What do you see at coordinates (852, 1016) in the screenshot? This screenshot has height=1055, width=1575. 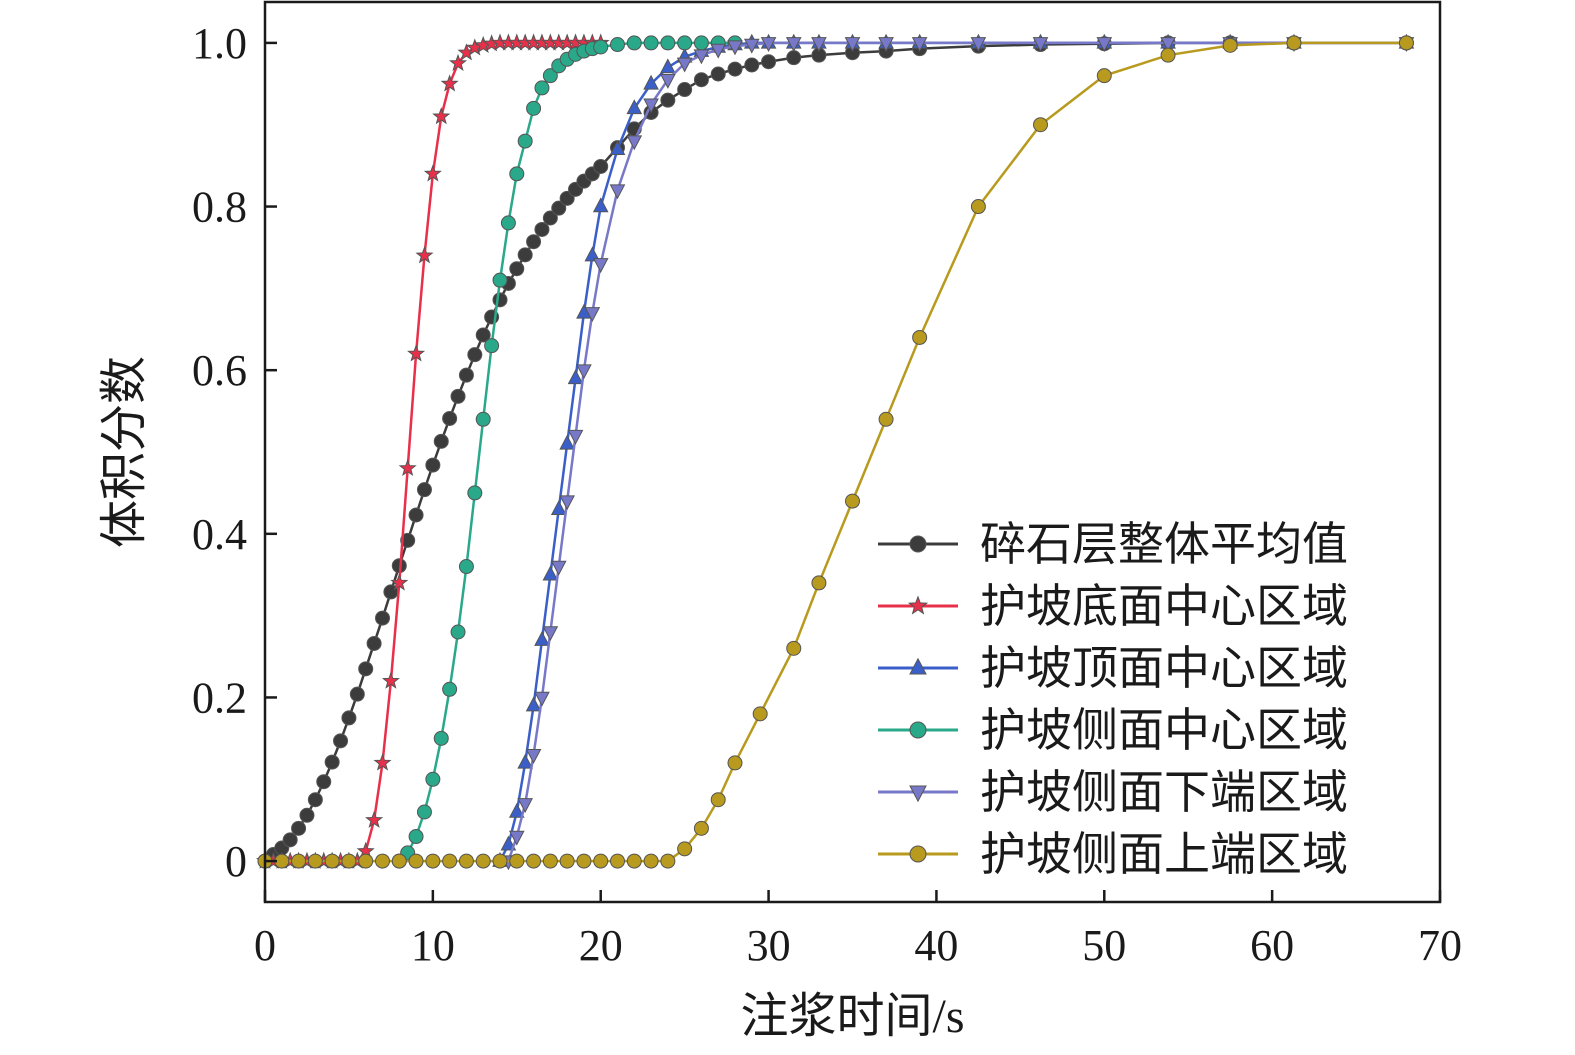 I see `x-axis-title: 注浆时间/s` at bounding box center [852, 1016].